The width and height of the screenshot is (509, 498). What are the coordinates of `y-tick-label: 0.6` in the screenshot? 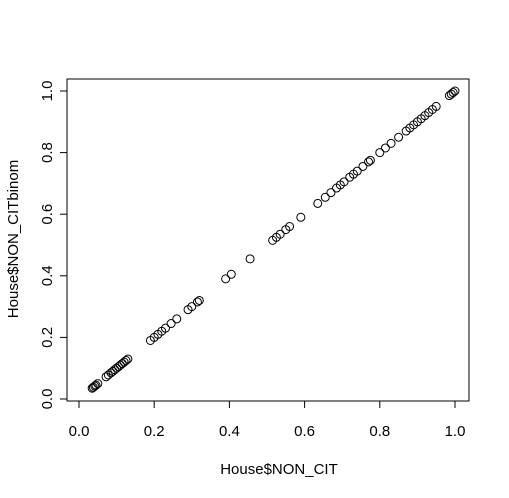 It's located at (47, 214).